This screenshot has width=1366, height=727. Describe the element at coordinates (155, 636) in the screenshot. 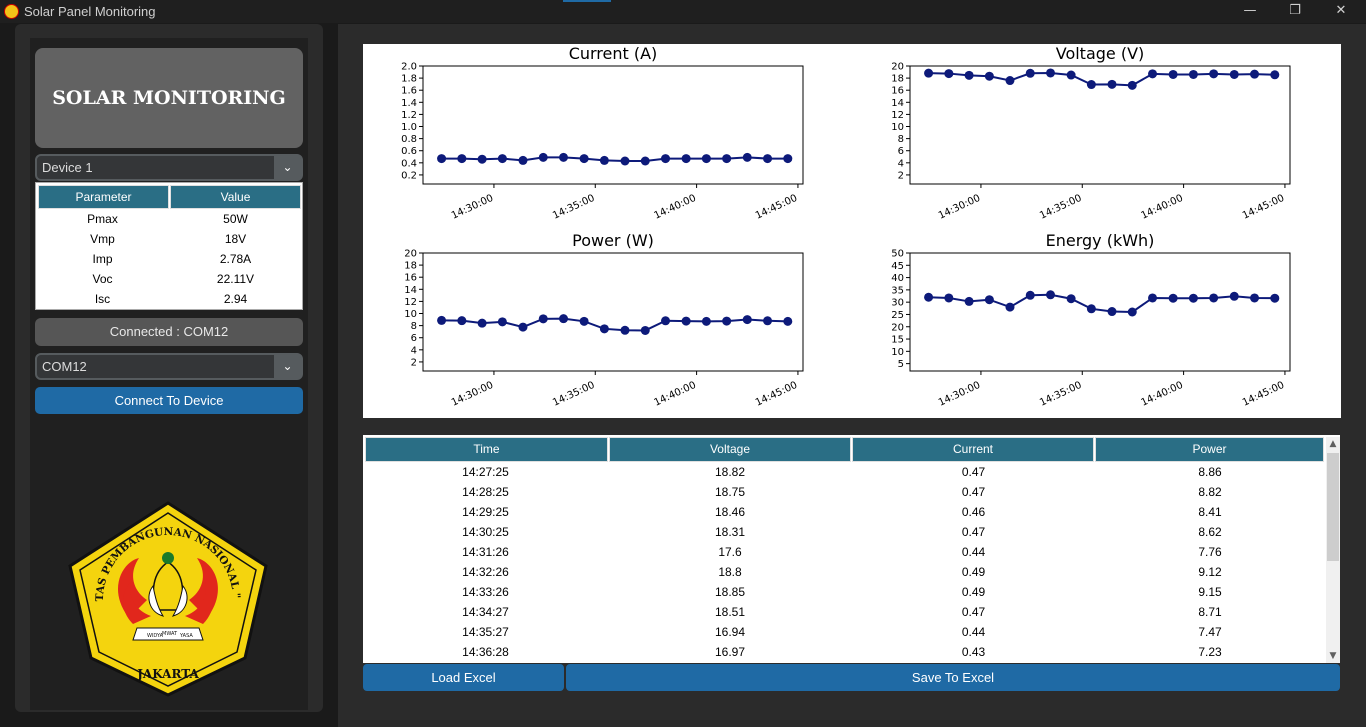

I see `emblem-ribbon-text: WIDYA` at that location.